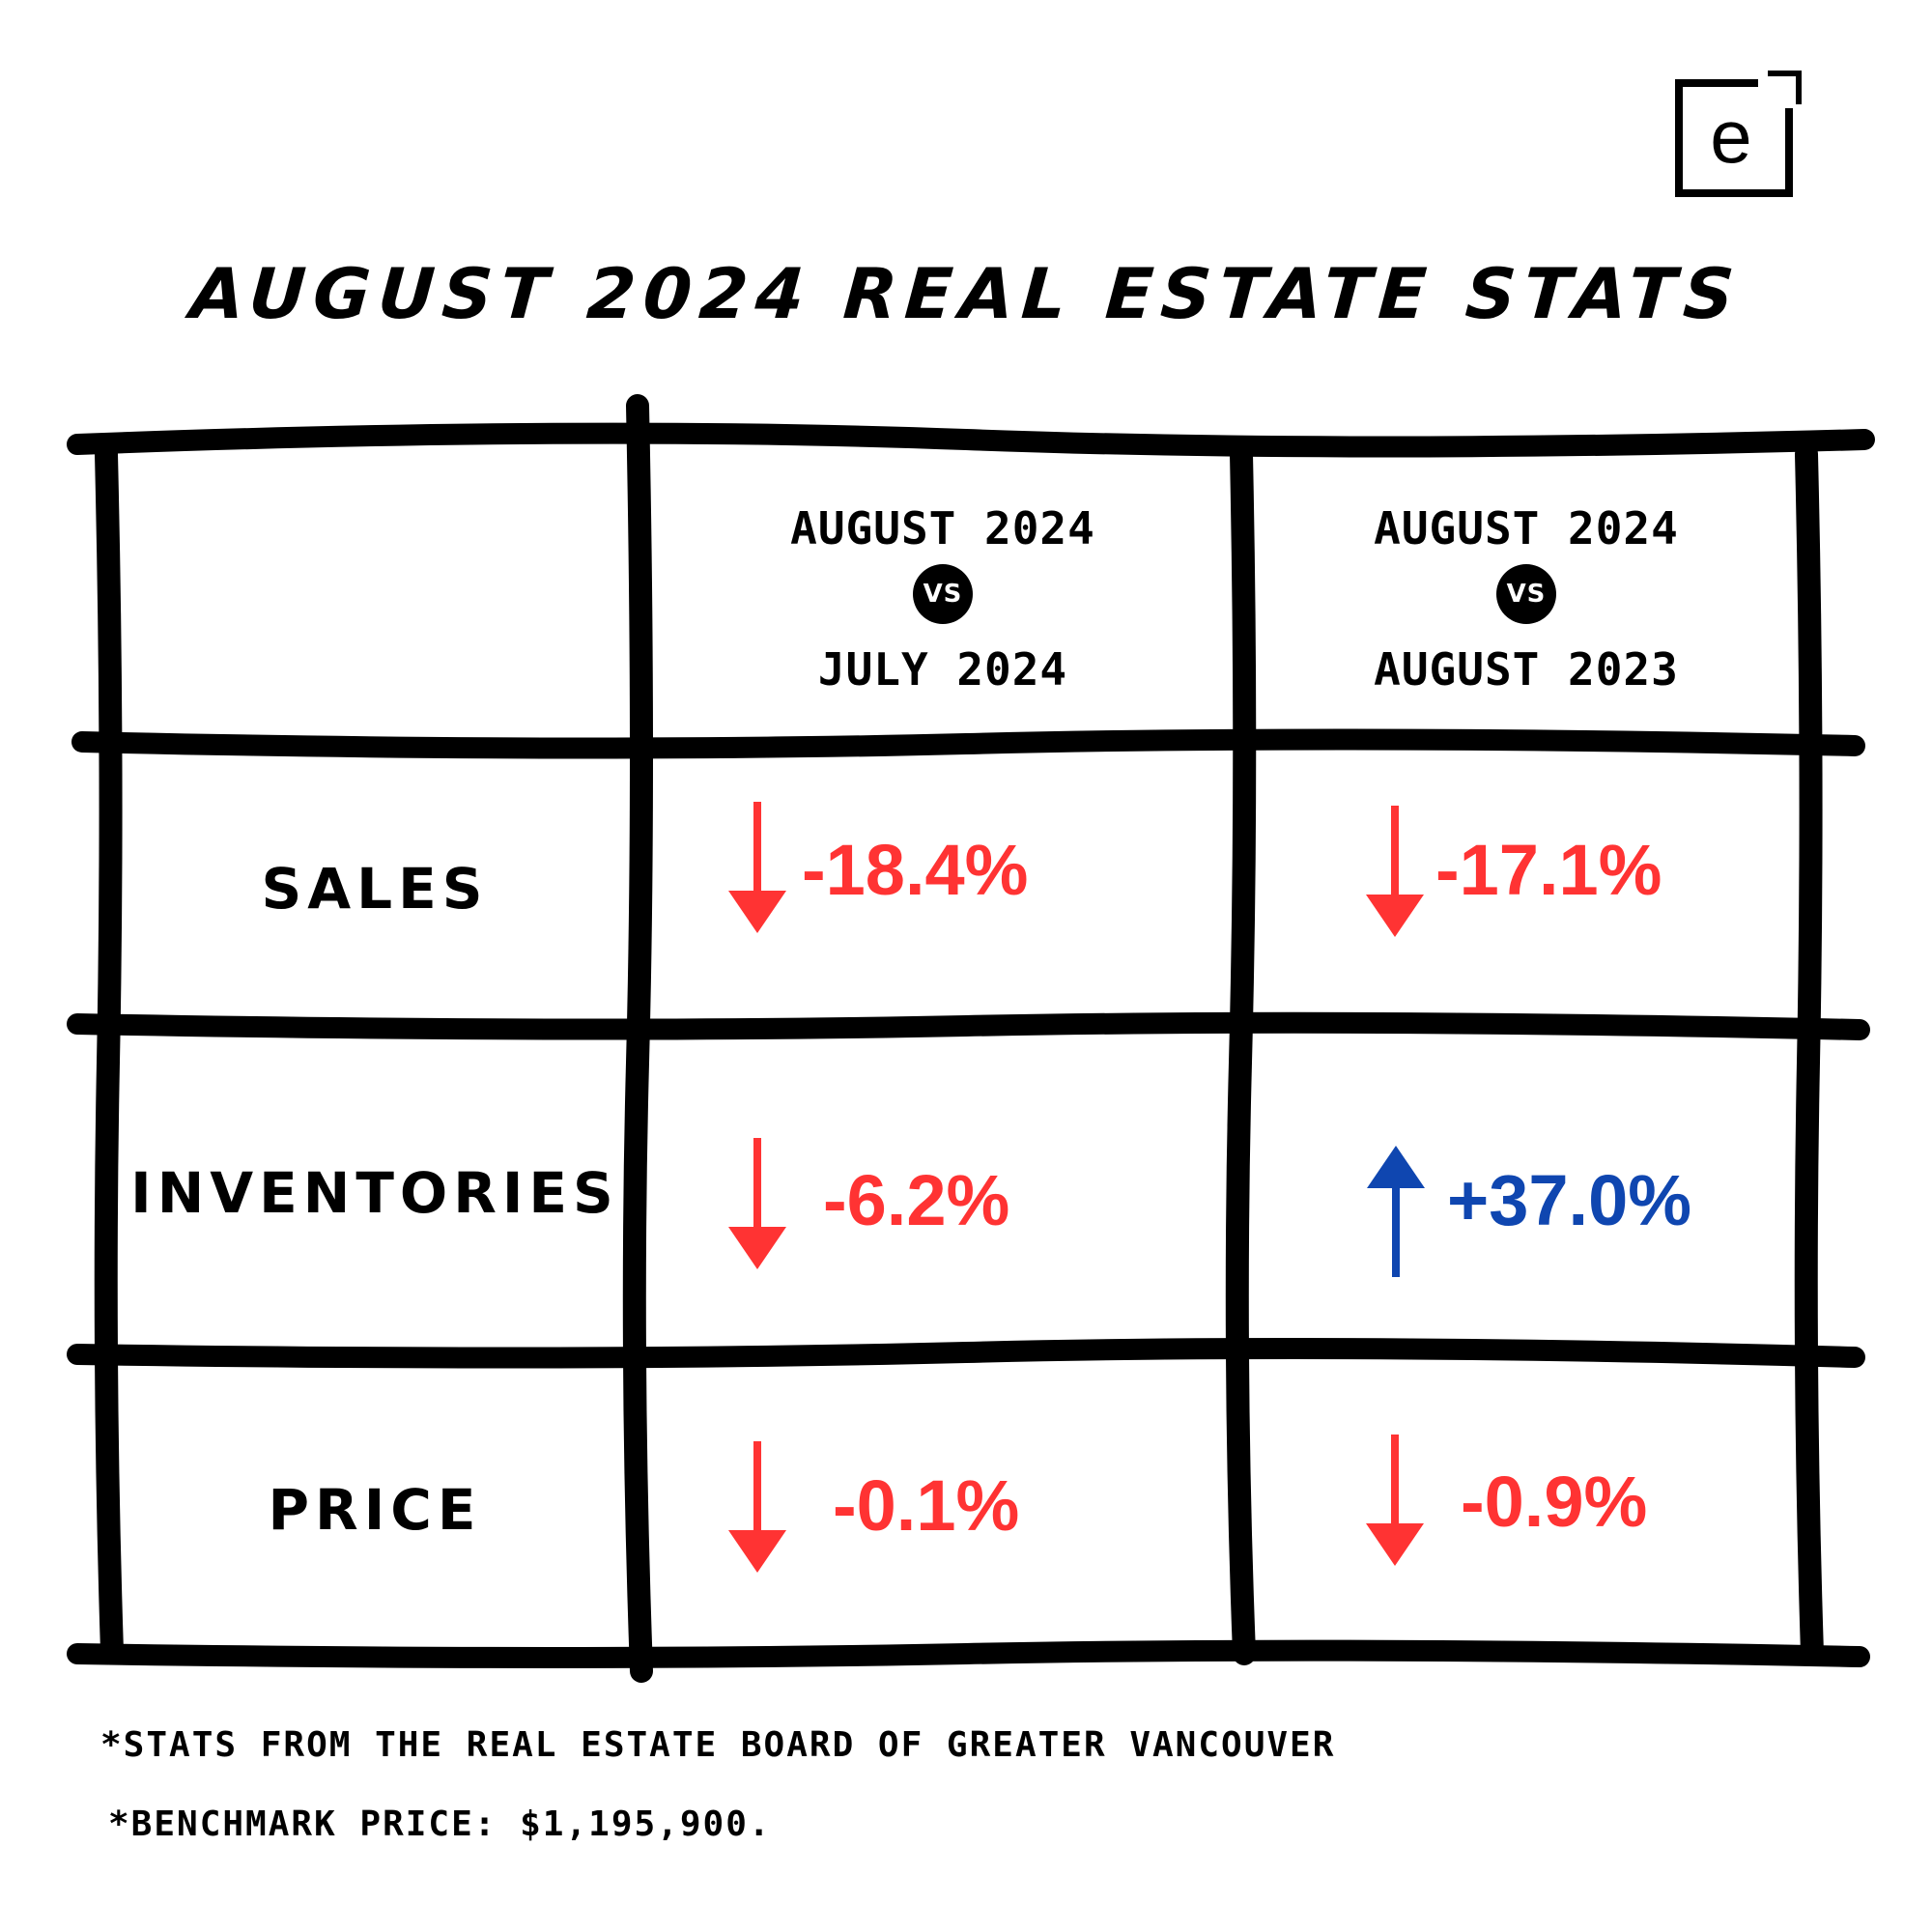  I want to click on logo-frame, so click(1734, 138).